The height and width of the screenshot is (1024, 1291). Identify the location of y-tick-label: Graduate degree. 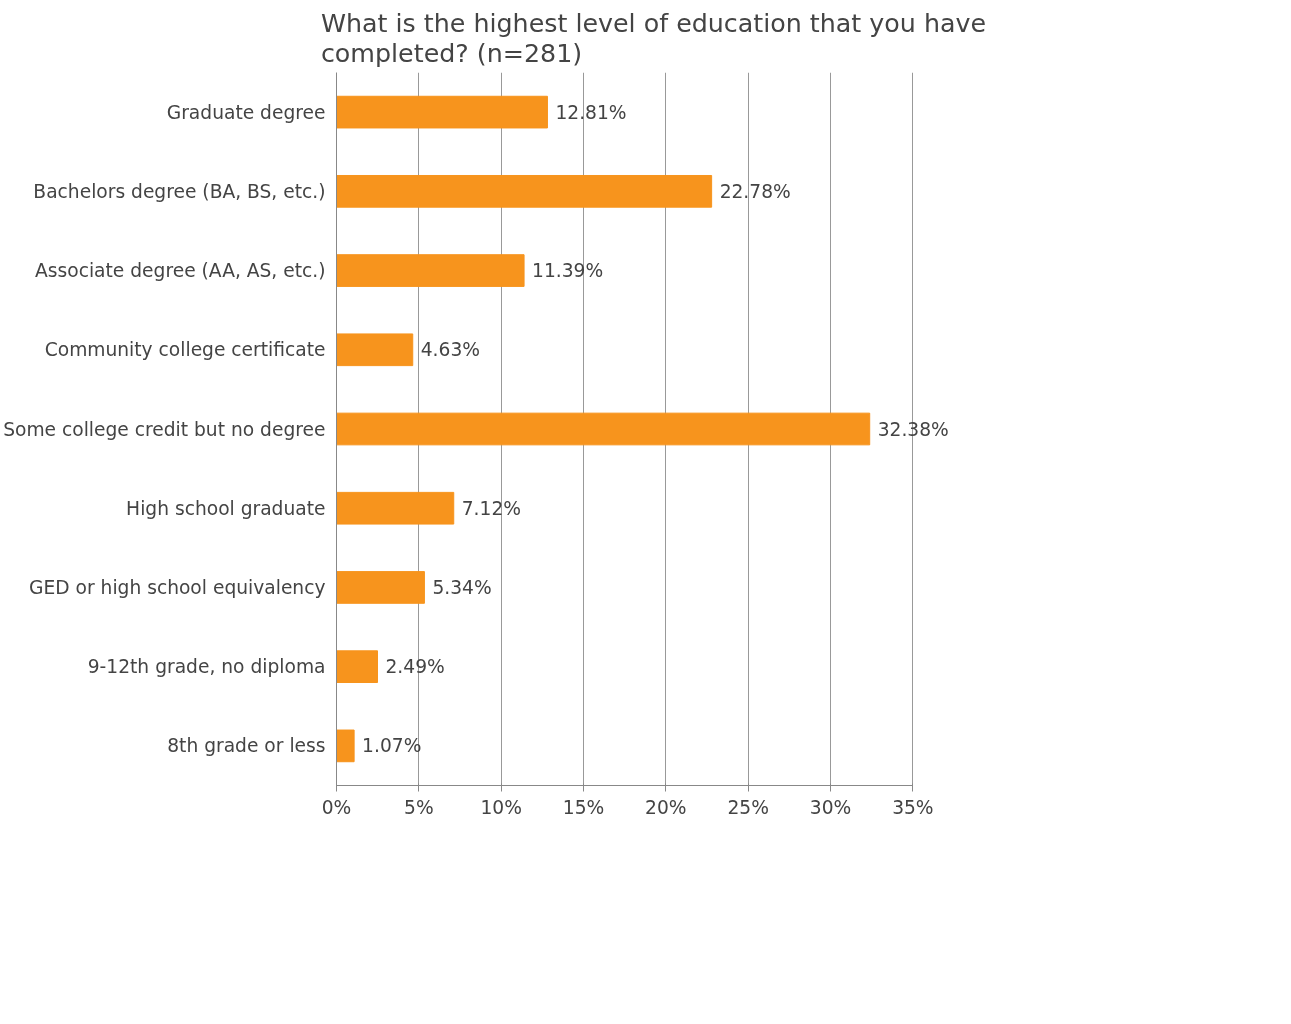
(246, 112).